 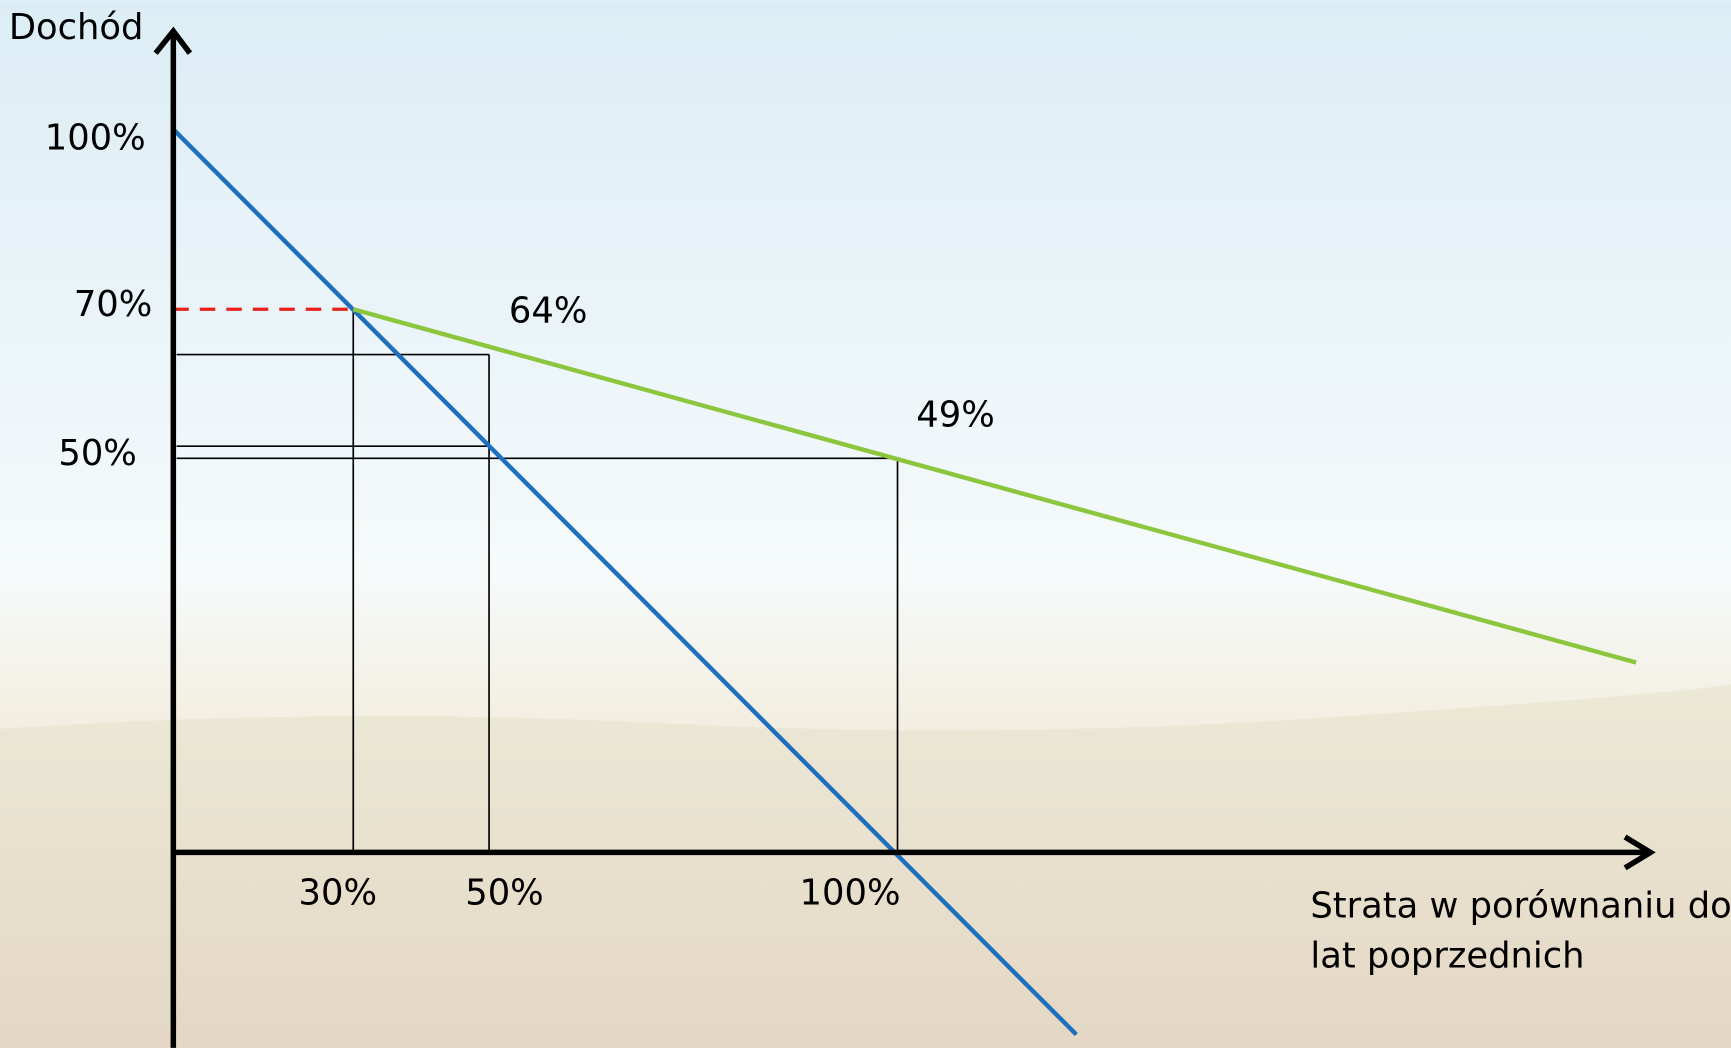 I want to click on y-label: 70%, so click(x=113, y=304).